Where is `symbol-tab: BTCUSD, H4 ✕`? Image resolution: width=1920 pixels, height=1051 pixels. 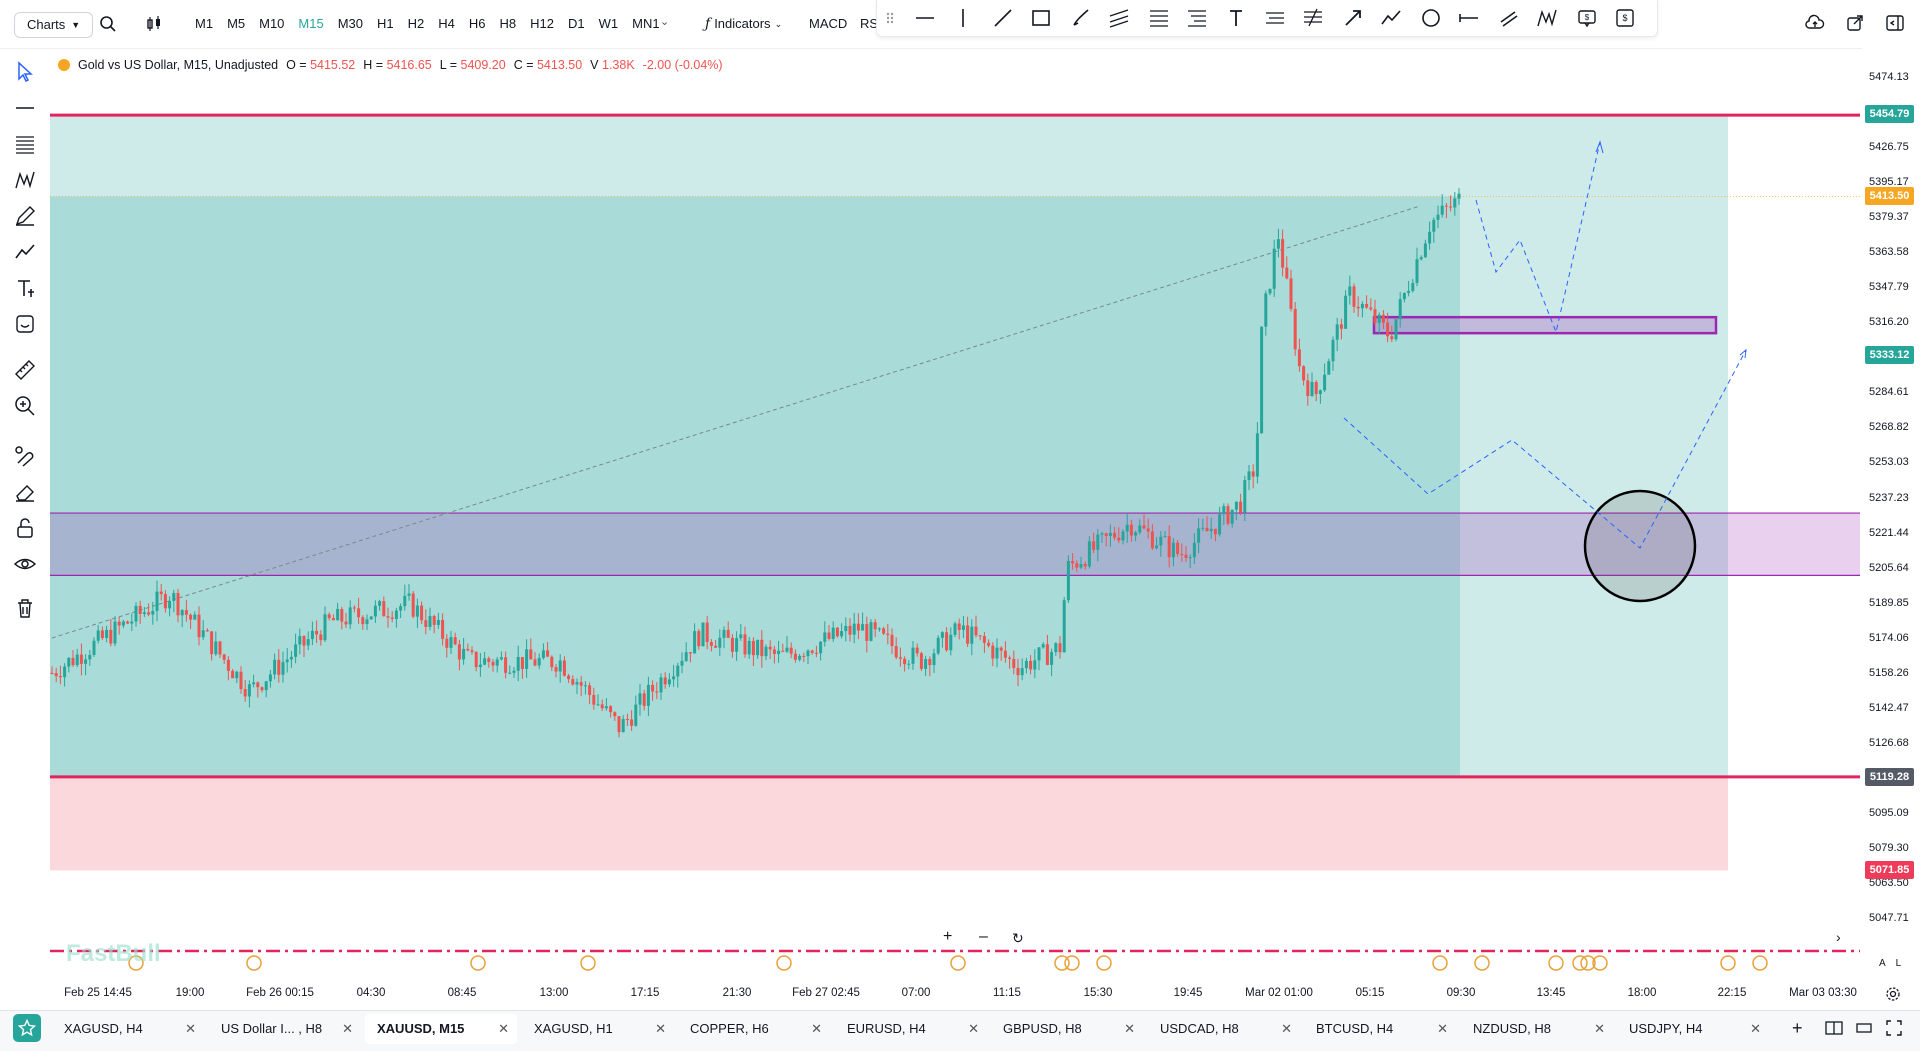
symbol-tab: BTCUSD, H4 ✕ is located at coordinates (1380, 1029).